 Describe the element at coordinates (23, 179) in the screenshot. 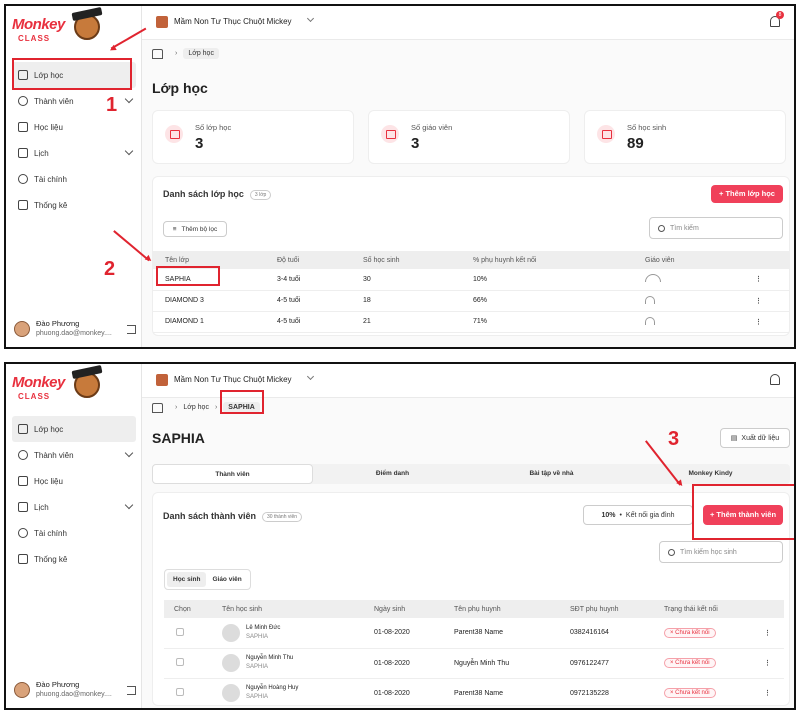

I see `dollar-icon` at that location.